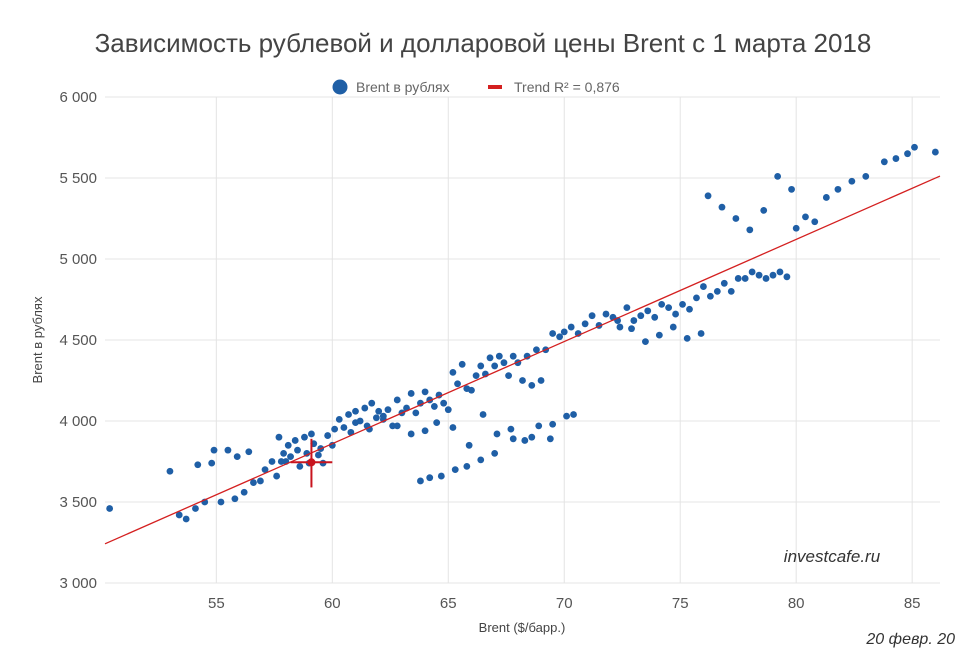  I want to click on x-tick-label: 85, so click(912, 603).